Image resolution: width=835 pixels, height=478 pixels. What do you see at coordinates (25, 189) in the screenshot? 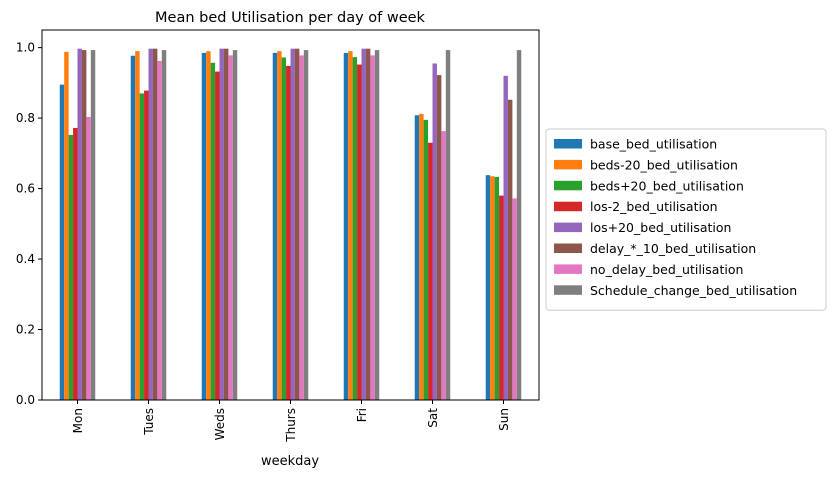
I see `y-tick-label: 0.6` at bounding box center [25, 189].